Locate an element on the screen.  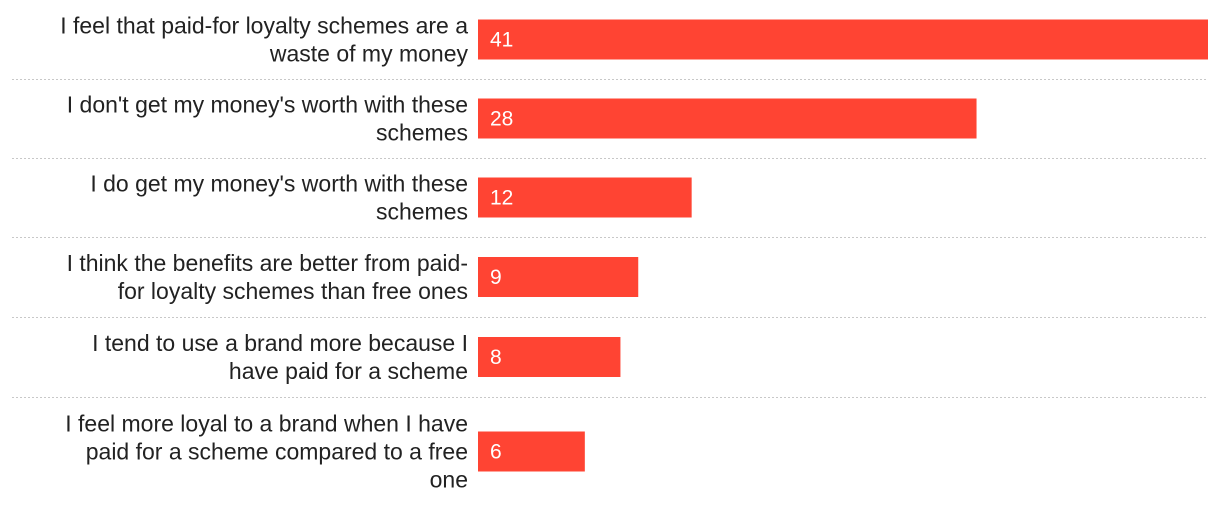
value-label: 6 is located at coordinates (496, 452).